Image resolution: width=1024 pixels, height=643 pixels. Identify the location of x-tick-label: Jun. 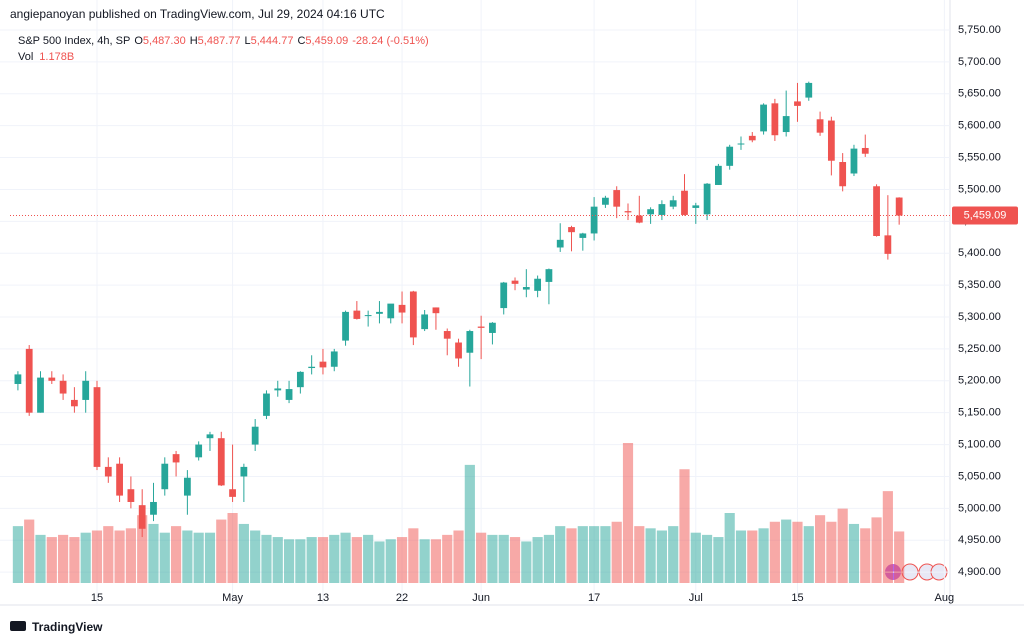
(481, 598).